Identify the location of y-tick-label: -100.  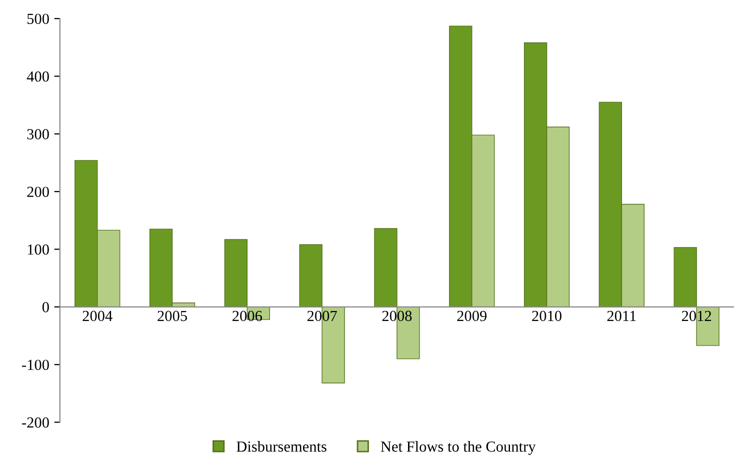
(35, 365).